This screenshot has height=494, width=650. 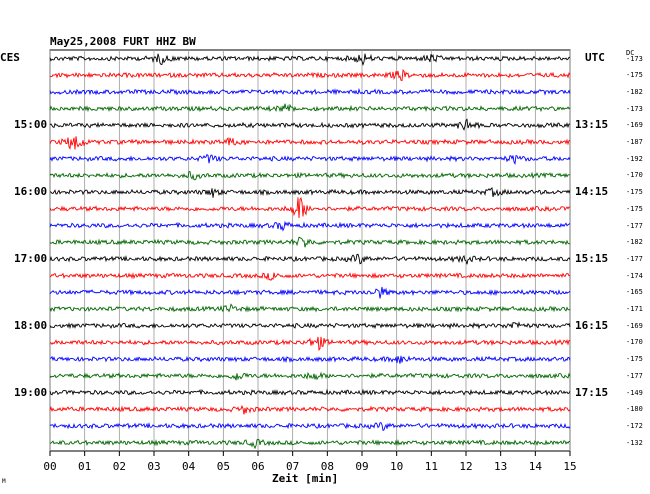 I want to click on chart-title: May25,2008 FURT HHZ BW, so click(x=123, y=41).